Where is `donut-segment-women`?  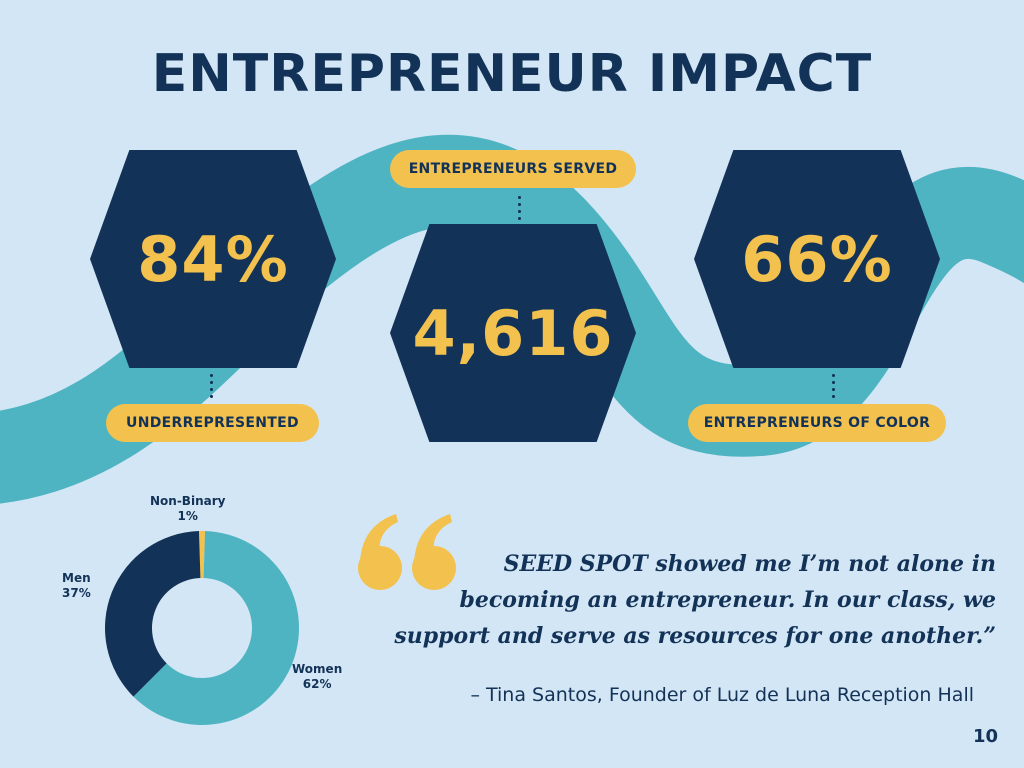 donut-segment-women is located at coordinates (216, 628).